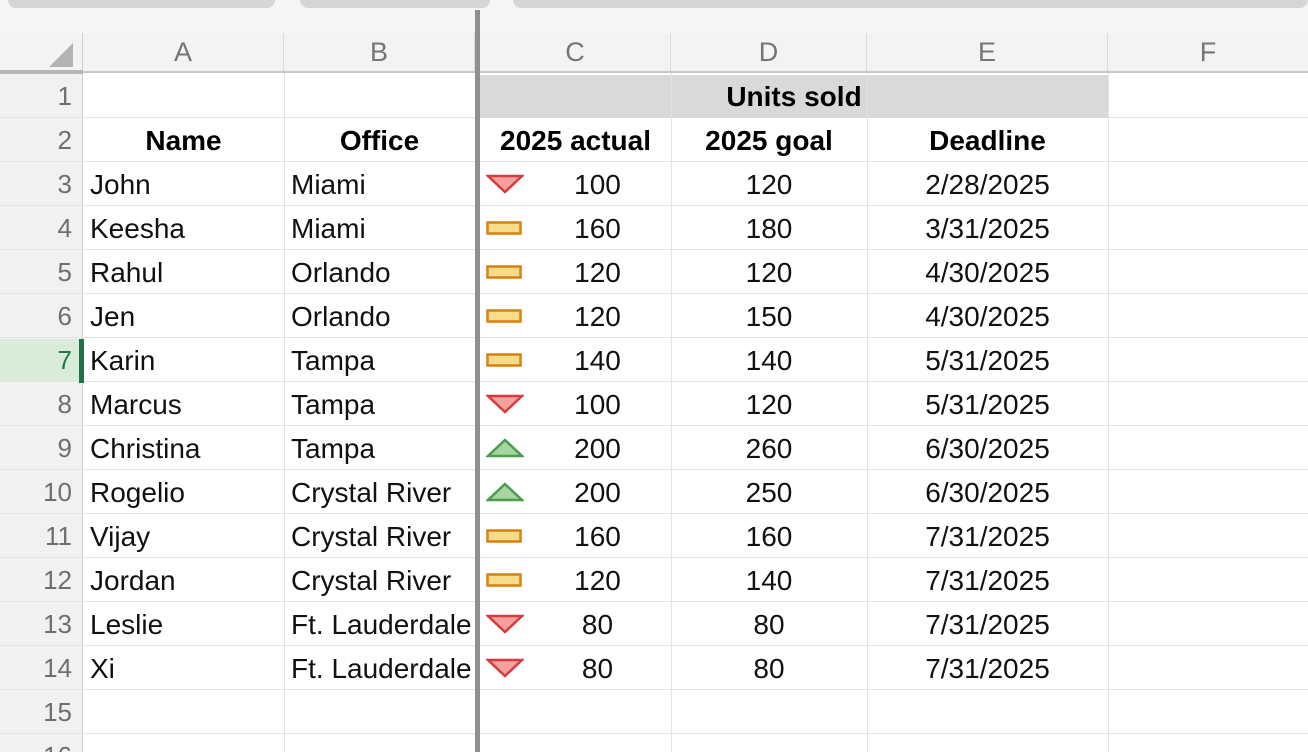 This screenshot has width=1308, height=752. Describe the element at coordinates (328, 184) in the screenshot. I see `cell-B3: Miami` at that location.